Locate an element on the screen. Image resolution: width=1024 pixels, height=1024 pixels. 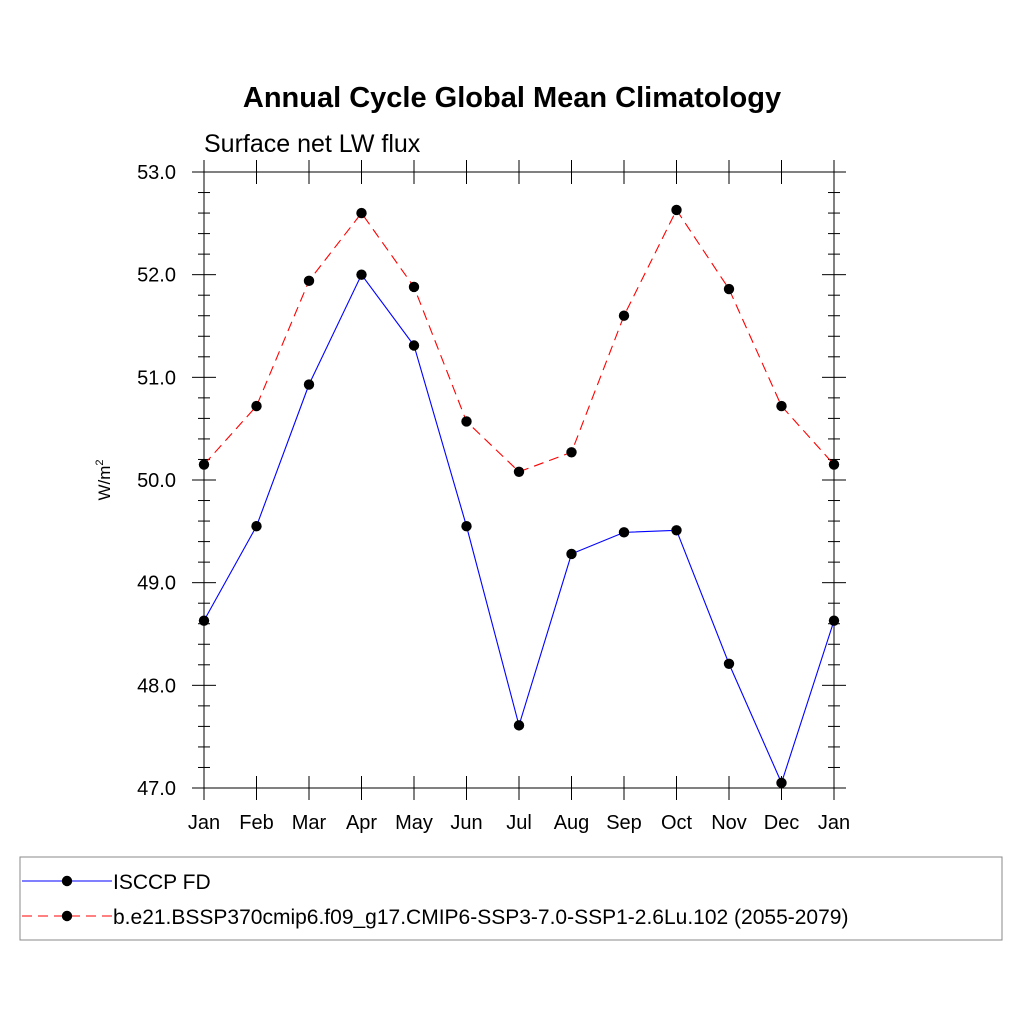
x-tick-label: Oct is located at coordinates (677, 823).